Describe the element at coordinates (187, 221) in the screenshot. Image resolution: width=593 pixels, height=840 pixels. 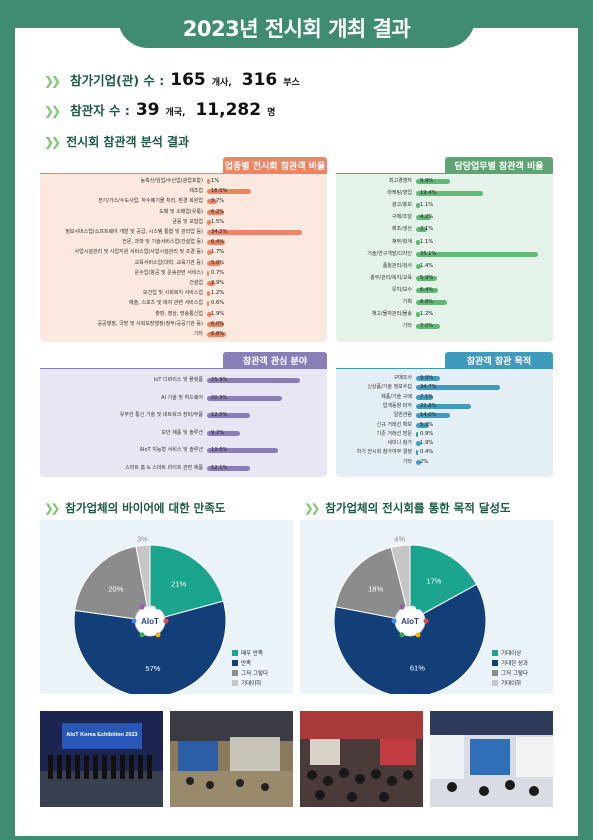
I see `bar-category-label: 금융 및 보험업` at that location.